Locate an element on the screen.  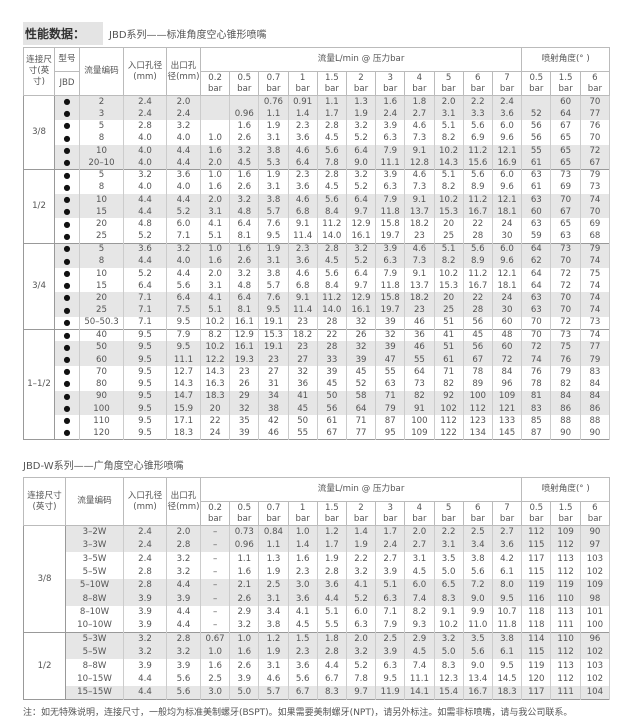
table-cell: 3.6 is located at coordinates (302, 599).